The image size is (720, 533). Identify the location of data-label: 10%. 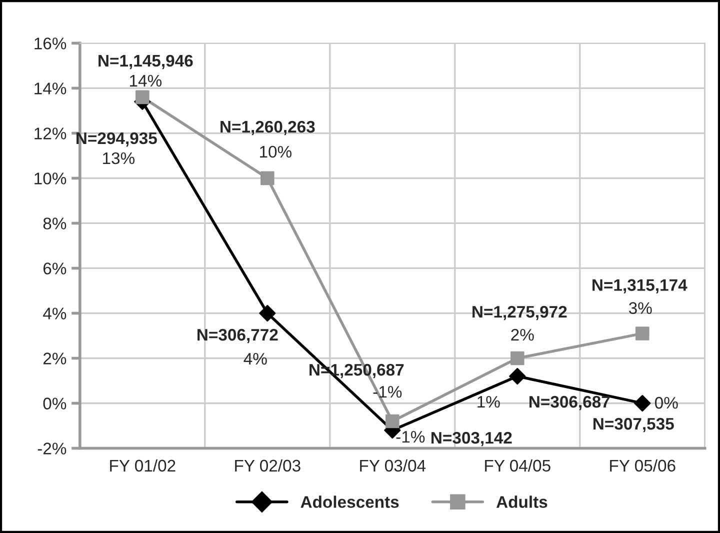
(276, 152).